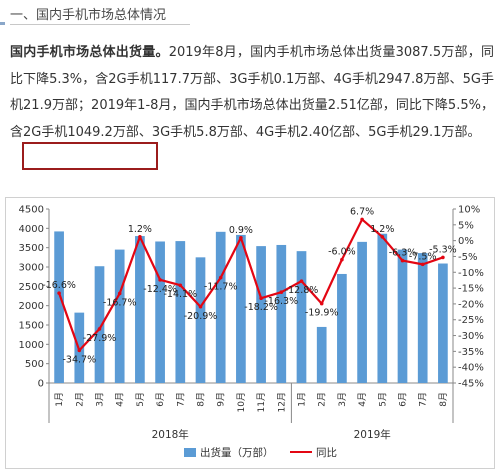  I want to click on x-tick-label: 8月, so click(443, 399).